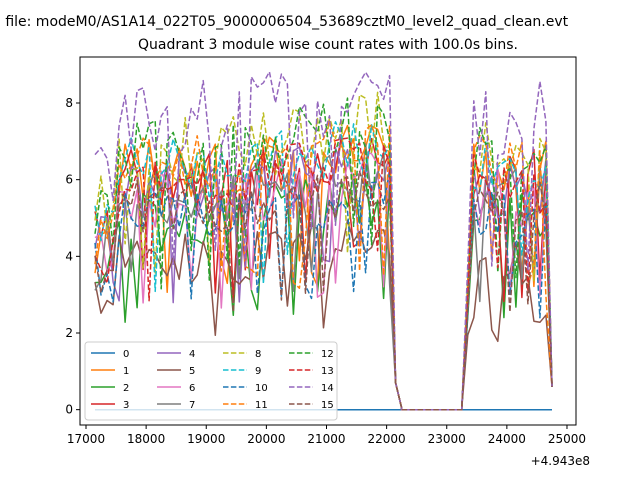 Image resolution: width=640 pixels, height=480 pixels. I want to click on x-tick-label-23000: 23000, so click(447, 439).